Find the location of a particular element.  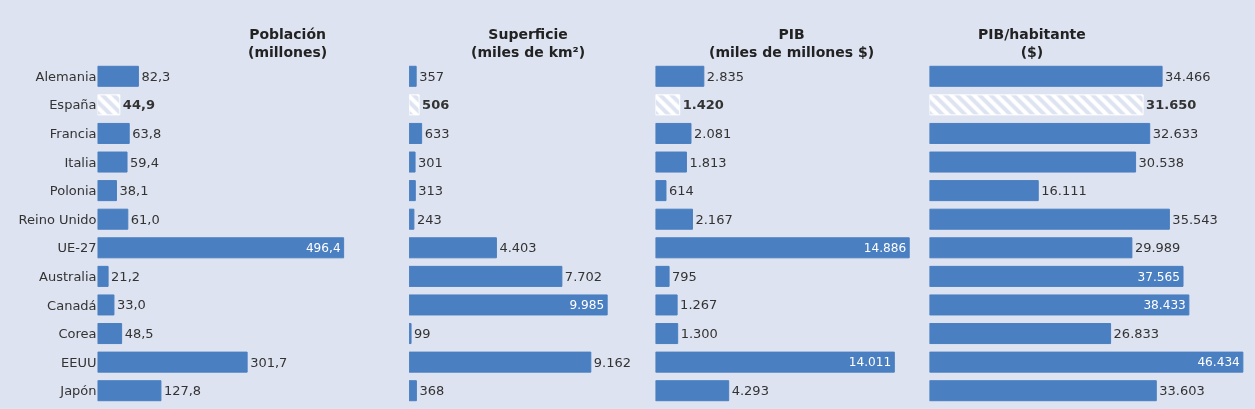

data-label: 614 is located at coordinates (681, 191).